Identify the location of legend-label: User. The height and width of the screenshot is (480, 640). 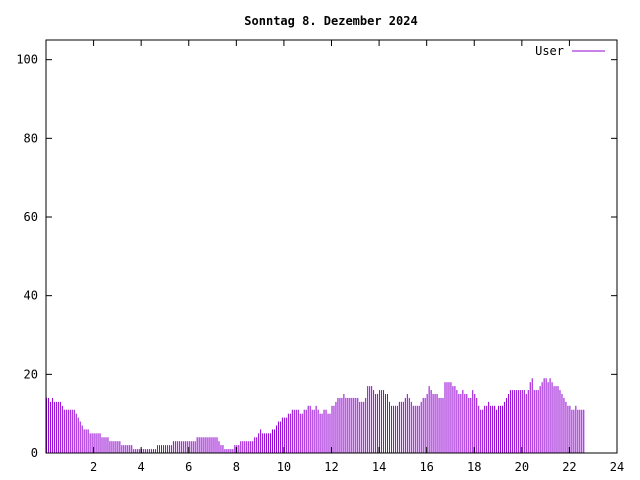
(549, 51).